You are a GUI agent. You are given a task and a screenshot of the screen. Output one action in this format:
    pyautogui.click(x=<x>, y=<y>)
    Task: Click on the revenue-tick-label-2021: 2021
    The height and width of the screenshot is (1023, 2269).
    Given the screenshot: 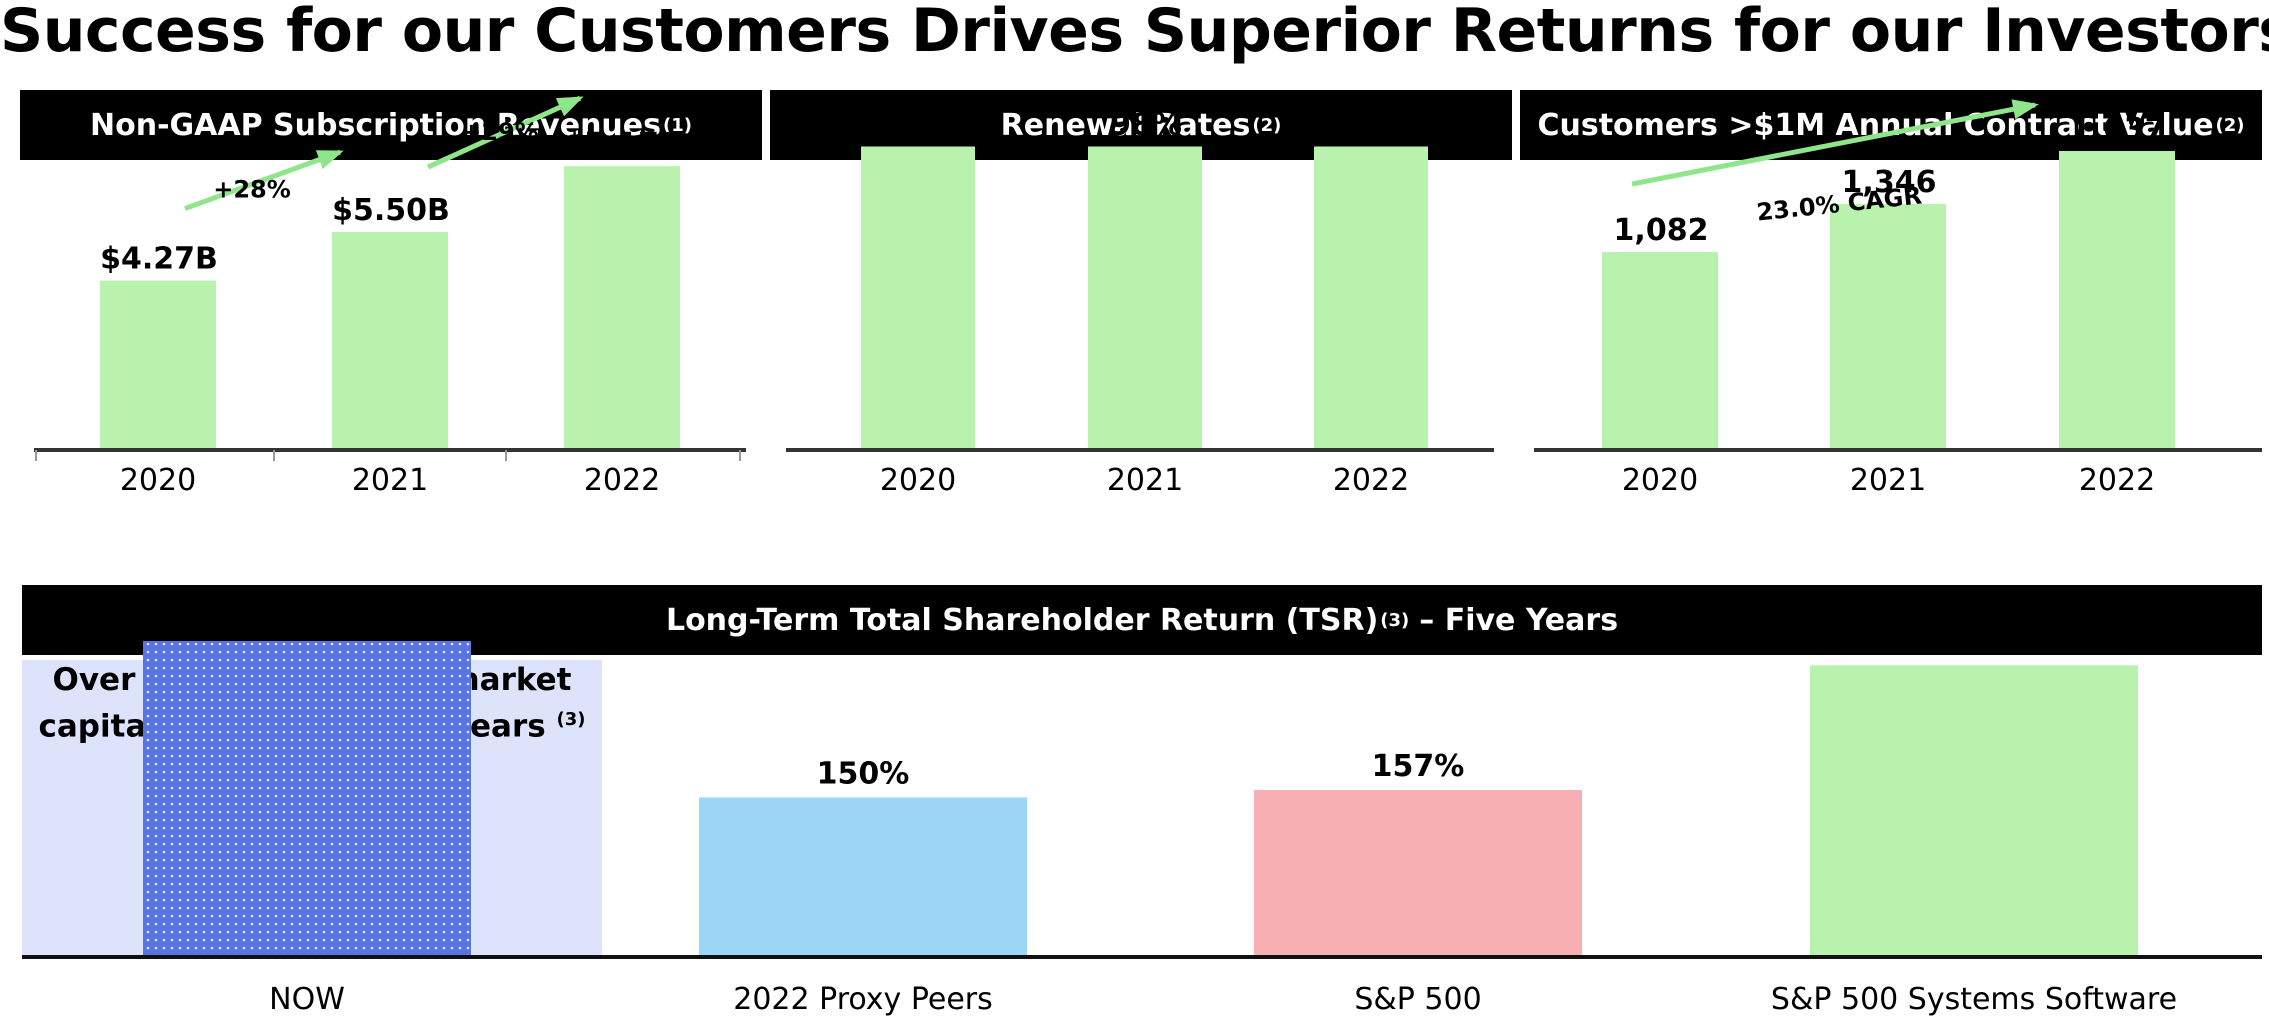 What is the action you would take?
    pyautogui.click(x=390, y=480)
    